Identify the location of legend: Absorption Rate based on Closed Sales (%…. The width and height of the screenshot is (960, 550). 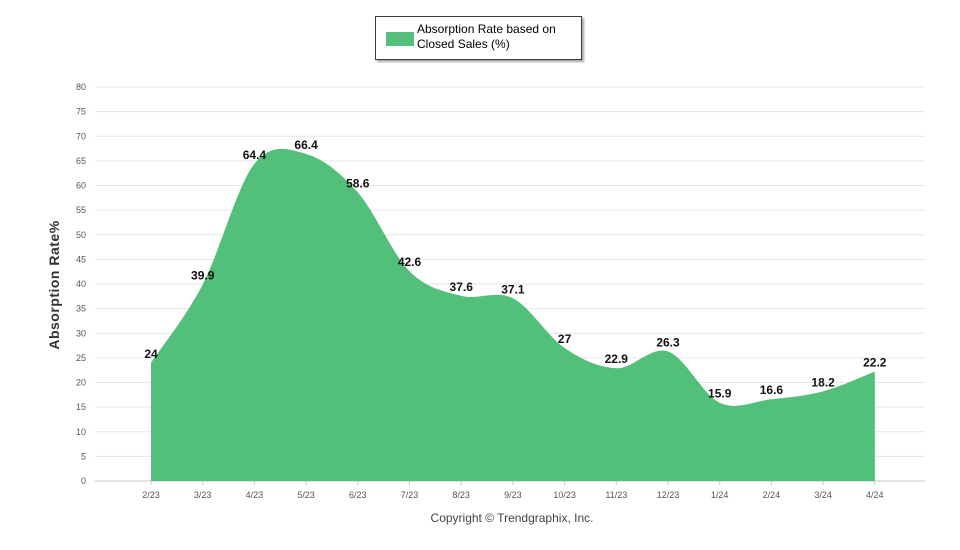
(478, 38).